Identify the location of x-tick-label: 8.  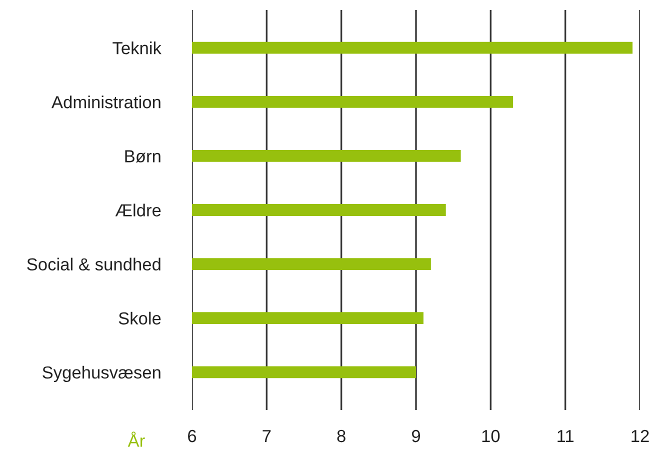
(341, 436).